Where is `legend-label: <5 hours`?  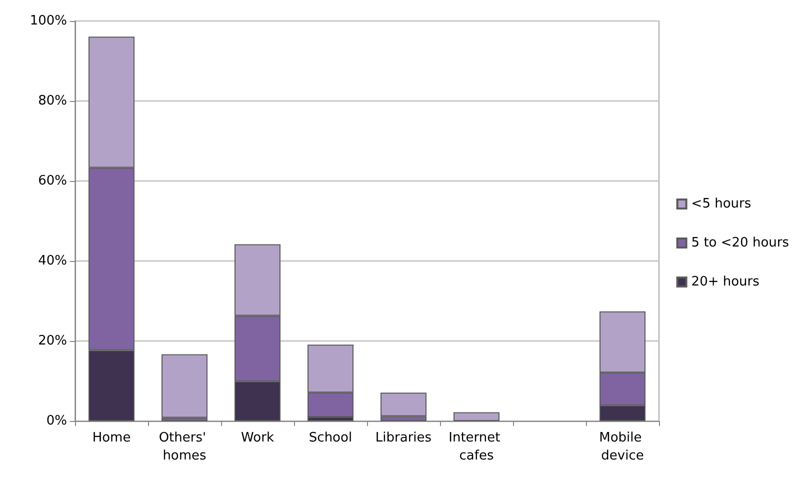
legend-label: <5 hours is located at coordinates (721, 204).